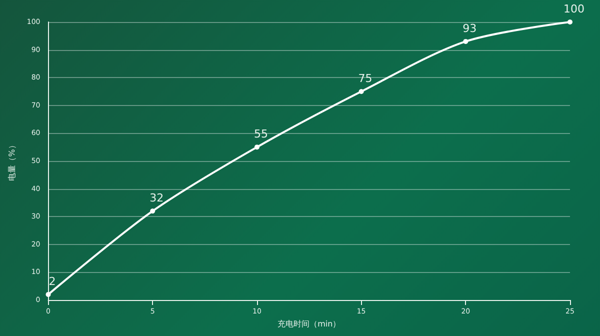 The height and width of the screenshot is (336, 600). Describe the element at coordinates (157, 198) in the screenshot. I see `data-label: 32` at that location.